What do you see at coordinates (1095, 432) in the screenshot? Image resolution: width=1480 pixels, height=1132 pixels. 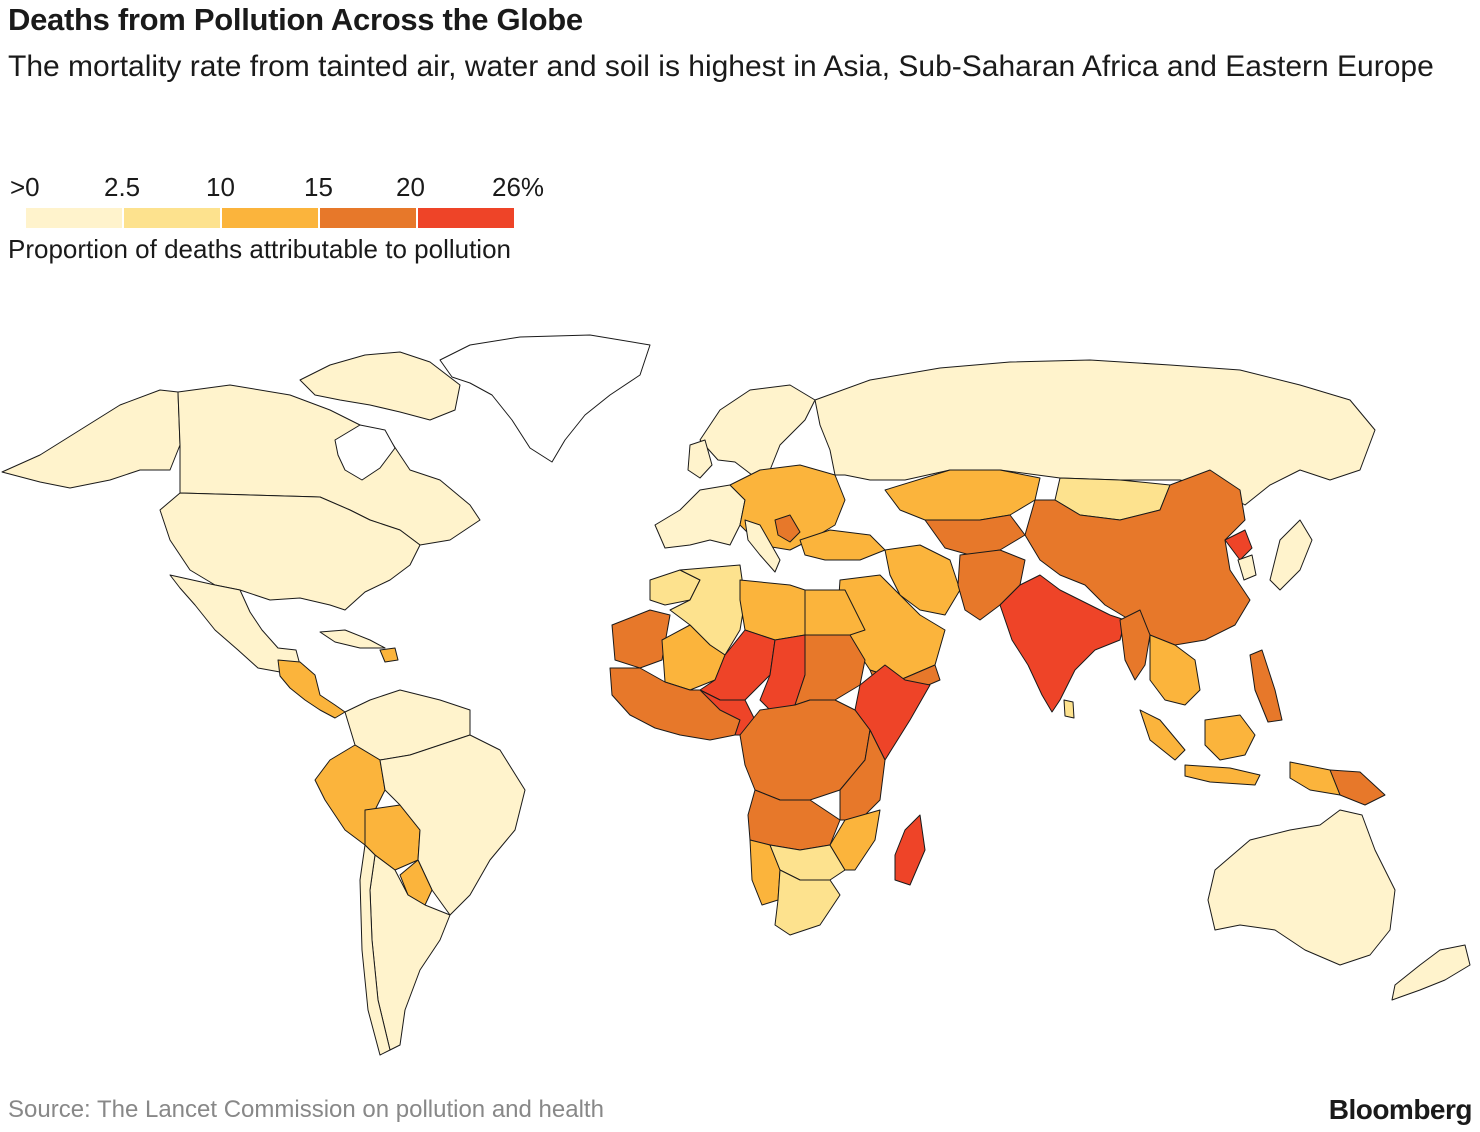 I see `region-russia` at bounding box center [1095, 432].